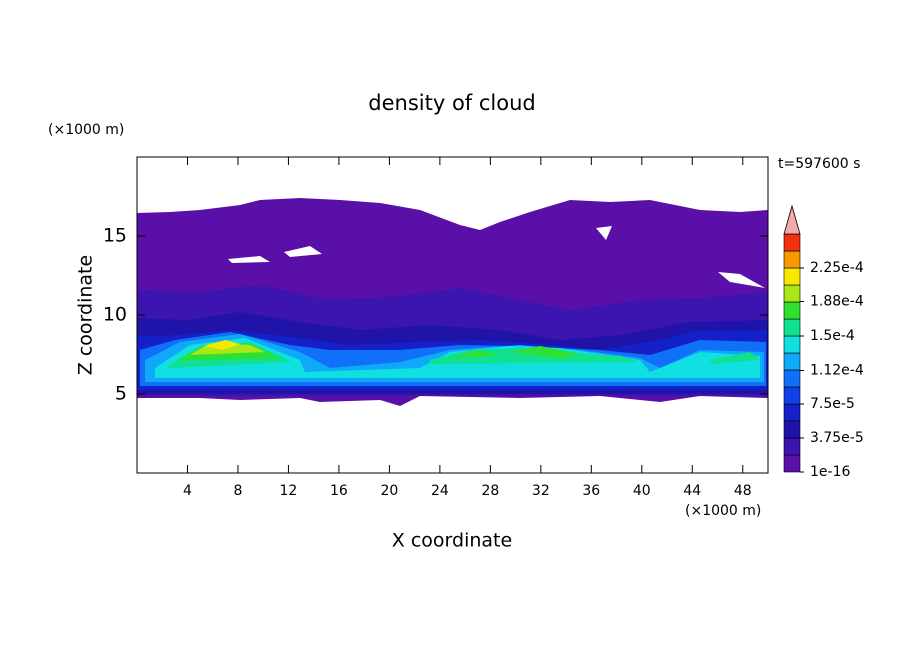  What do you see at coordinates (440, 491) in the screenshot?
I see `x-tick-label: 24` at bounding box center [440, 491].